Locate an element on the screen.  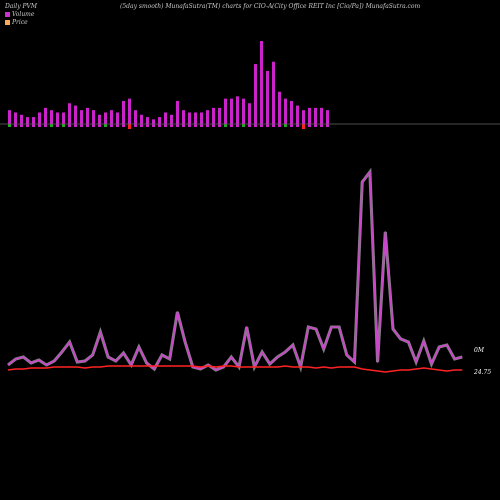
chart-header-left: Daily PVM is located at coordinates (21, 6).